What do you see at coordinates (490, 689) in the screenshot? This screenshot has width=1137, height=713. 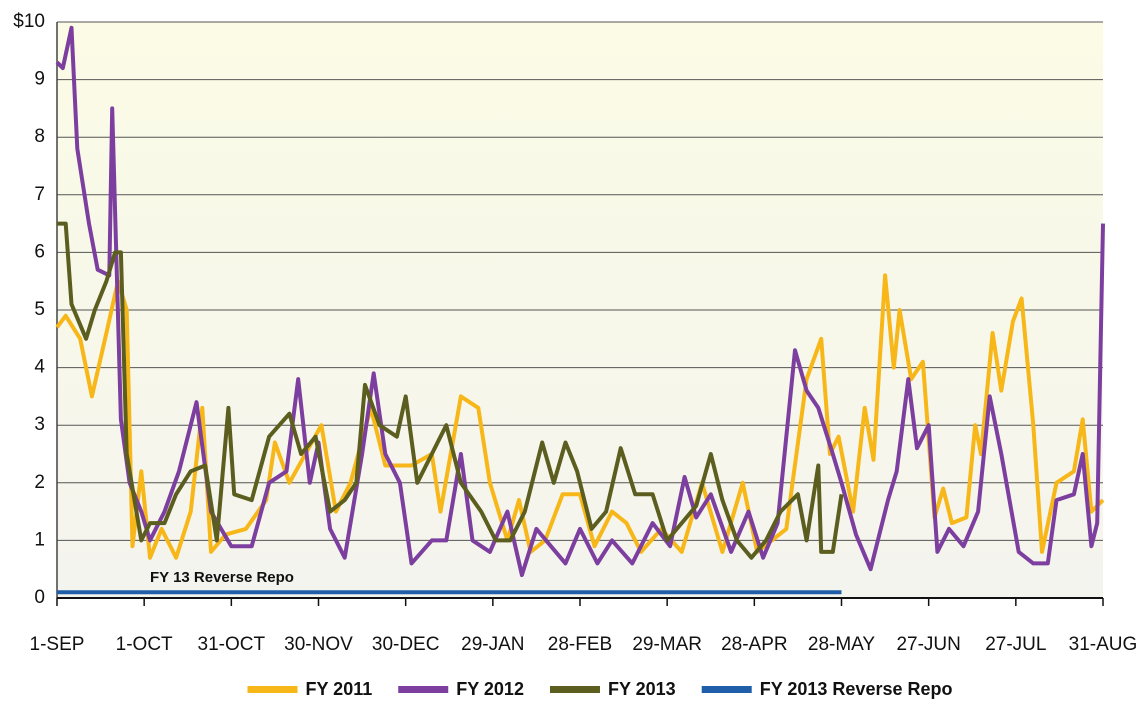 I see `legend-label: FY 2012` at bounding box center [490, 689].